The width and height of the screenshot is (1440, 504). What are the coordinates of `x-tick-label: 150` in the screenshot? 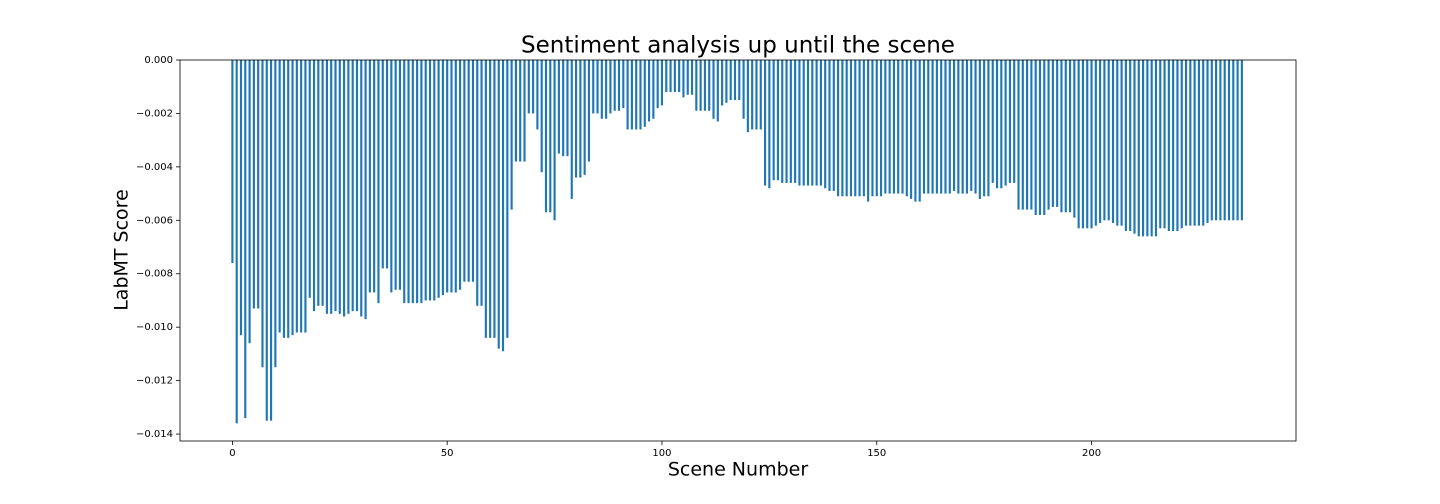 It's located at (876, 453).